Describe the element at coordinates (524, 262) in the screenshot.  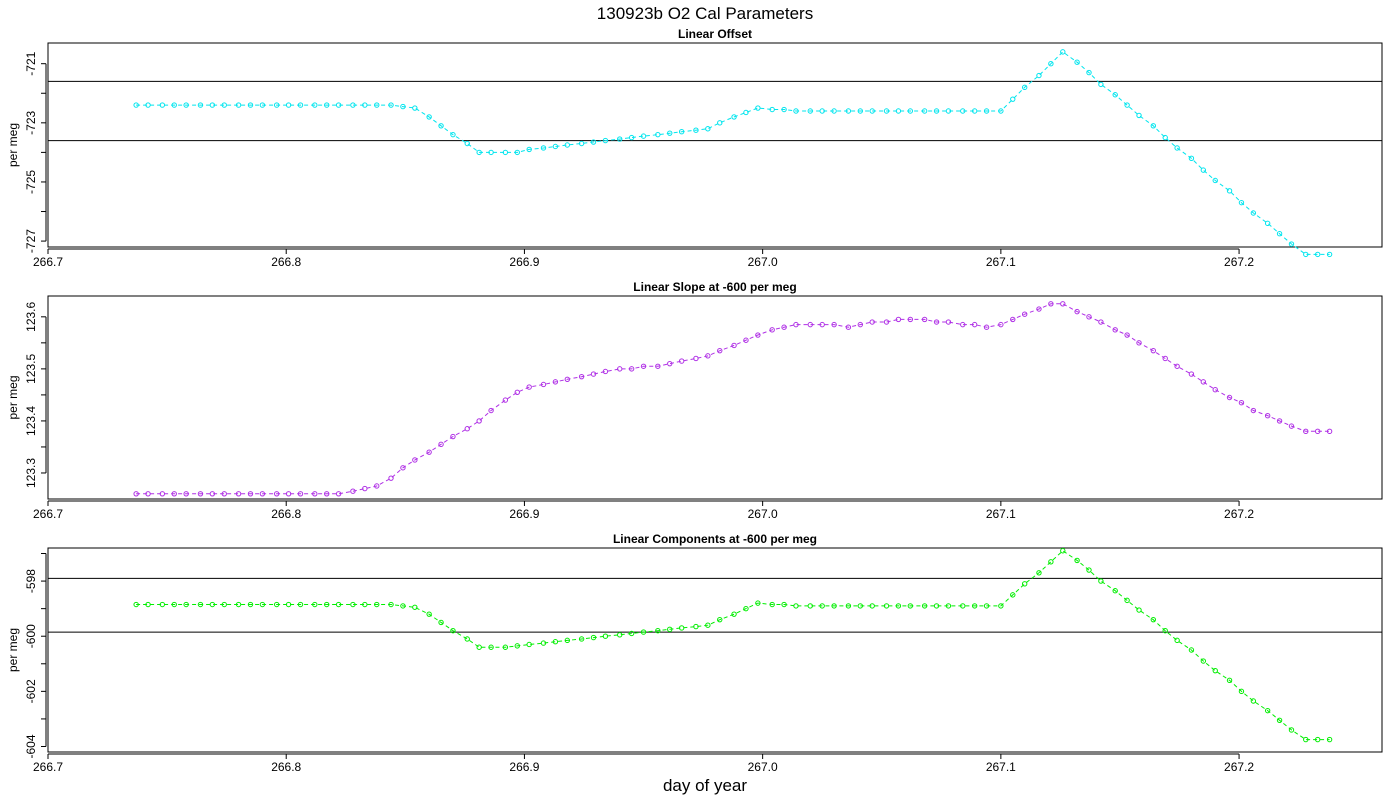
I see `x-tick-label: 266.9` at that location.